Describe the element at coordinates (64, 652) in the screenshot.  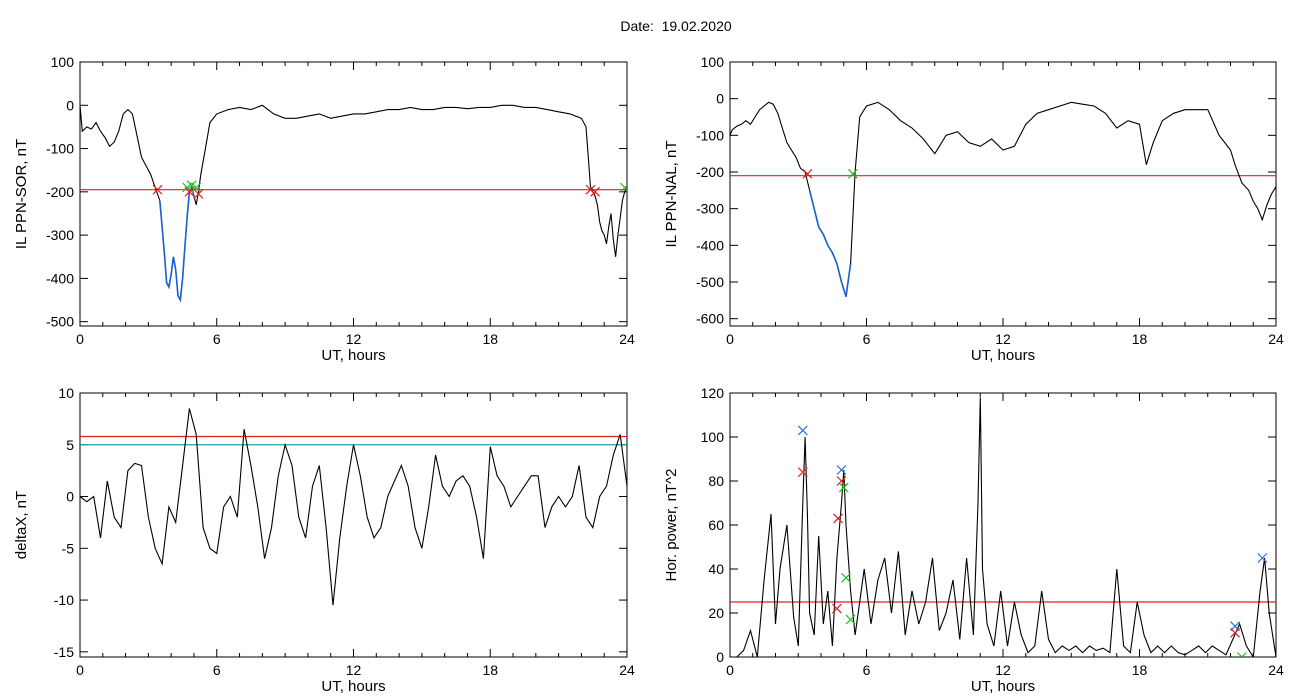
I see `y-tick-label: -15` at that location.